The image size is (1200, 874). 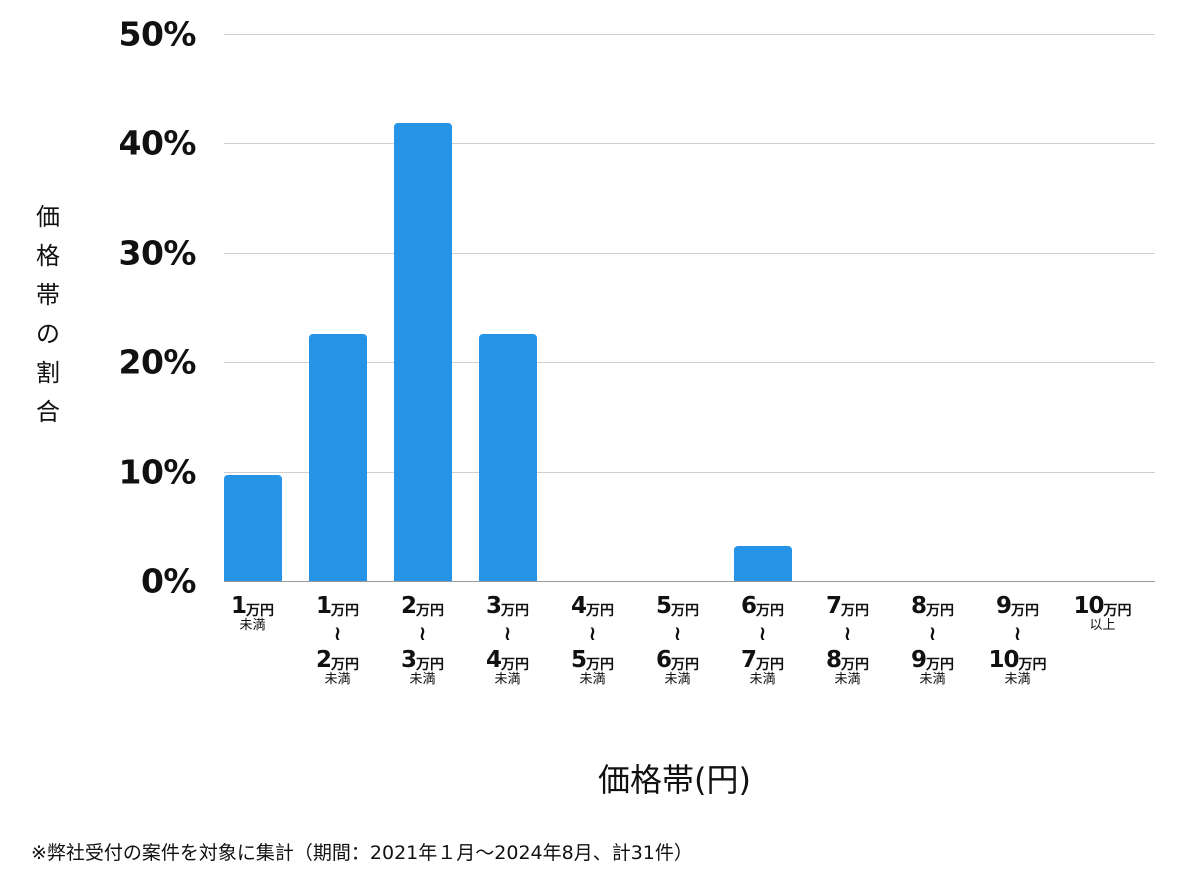 I want to click on y-tick-label: 0%, so click(x=168, y=581).